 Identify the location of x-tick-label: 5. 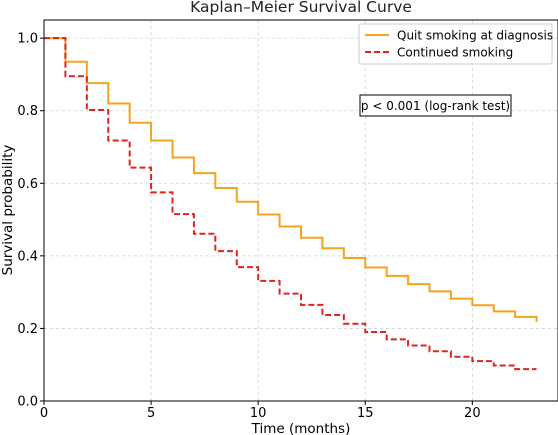
(151, 413).